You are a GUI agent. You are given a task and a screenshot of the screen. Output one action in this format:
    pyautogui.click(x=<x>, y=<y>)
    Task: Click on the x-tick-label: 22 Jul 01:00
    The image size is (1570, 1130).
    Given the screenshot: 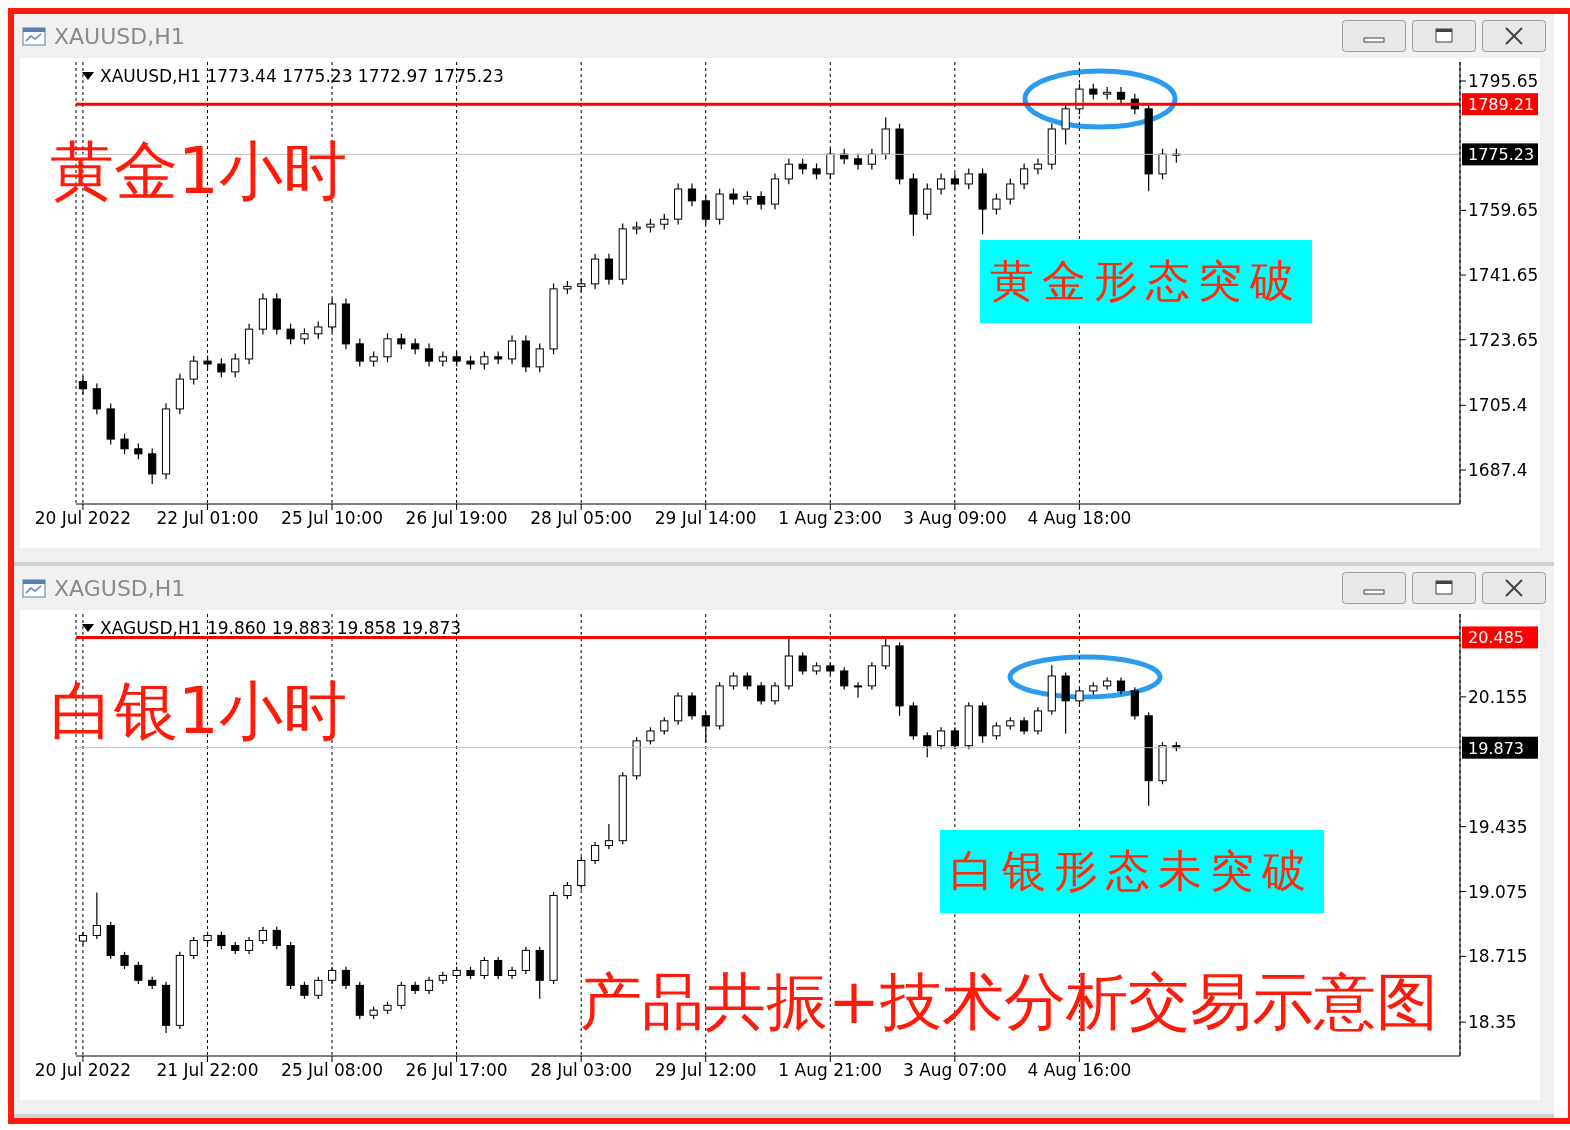 What is the action you would take?
    pyautogui.click(x=207, y=518)
    